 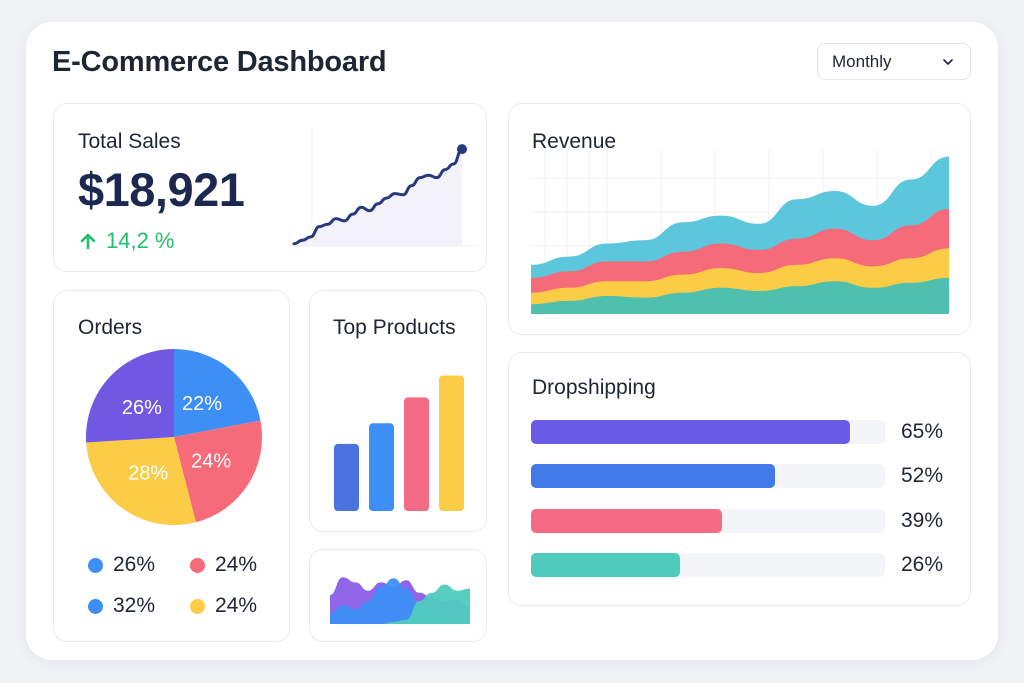 I want to click on orders-legend-label: 32%, so click(x=134, y=605).